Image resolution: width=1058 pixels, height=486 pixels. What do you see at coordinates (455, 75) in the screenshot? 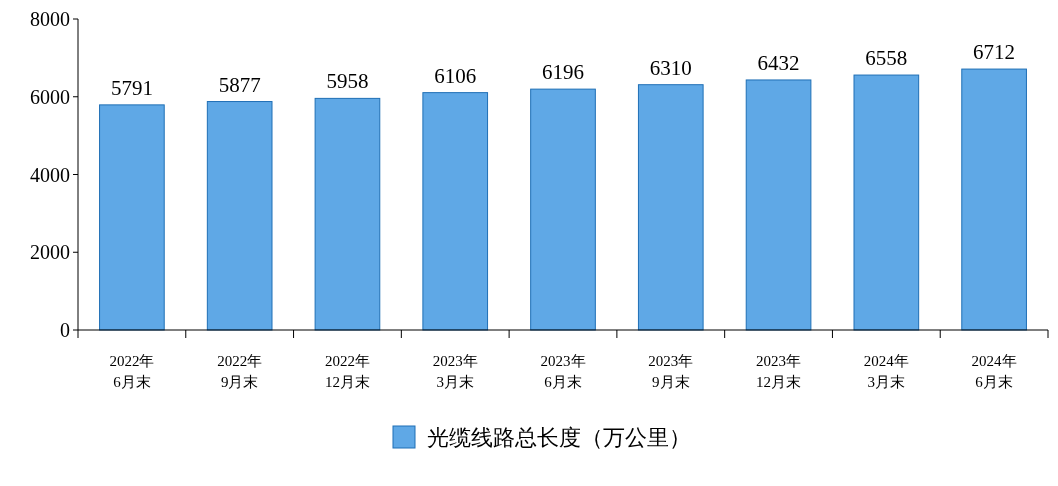
I see `data-label: 6106` at bounding box center [455, 75].